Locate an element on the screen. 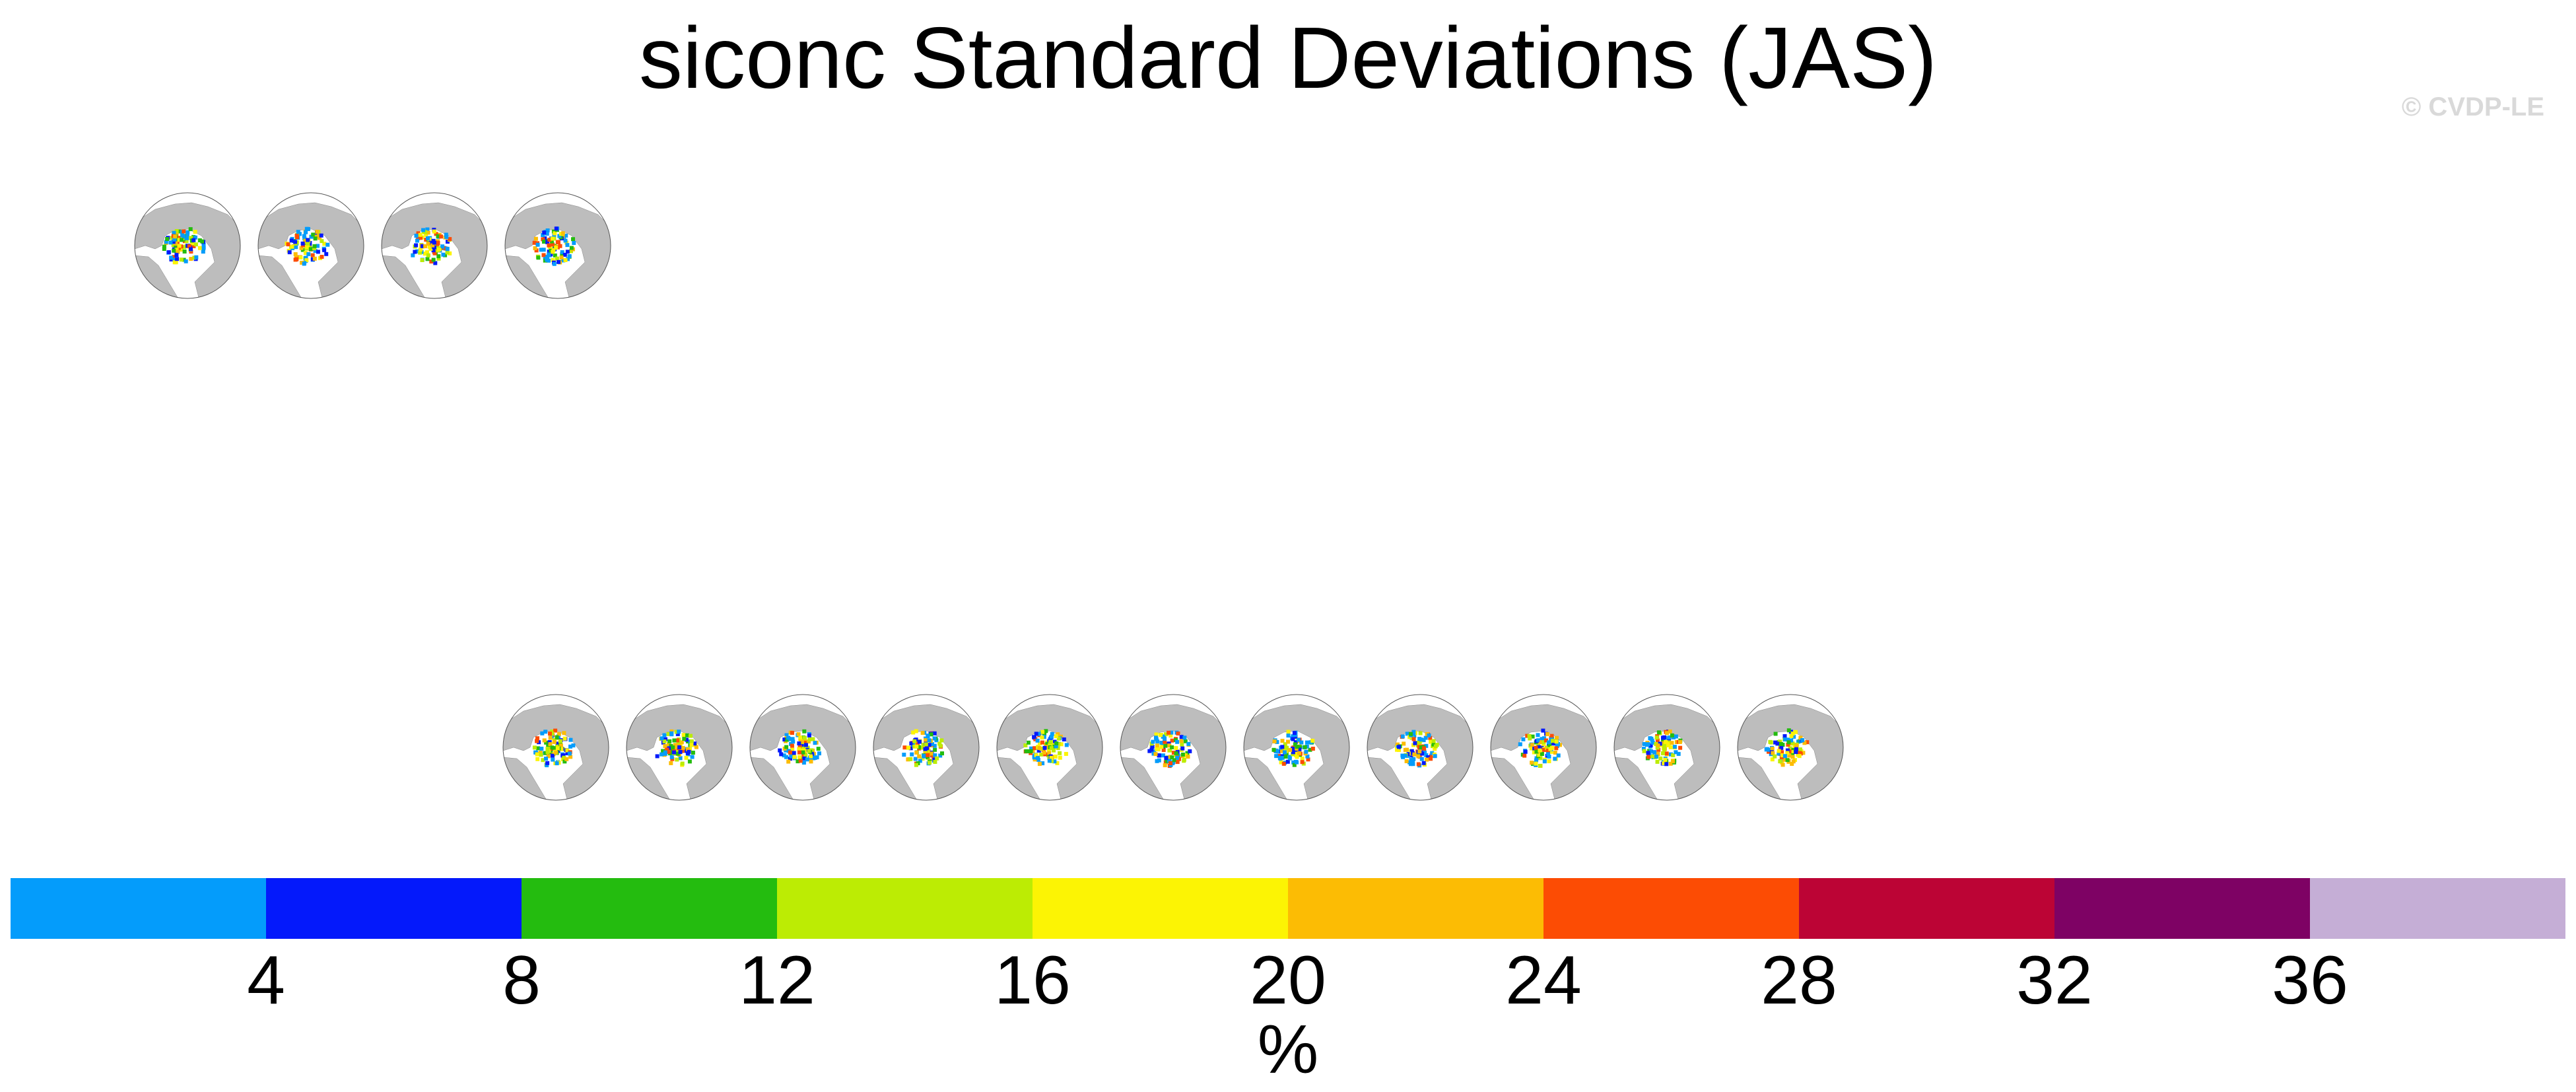 This screenshot has width=2576, height=1092. map-panel is located at coordinates (188, 242).